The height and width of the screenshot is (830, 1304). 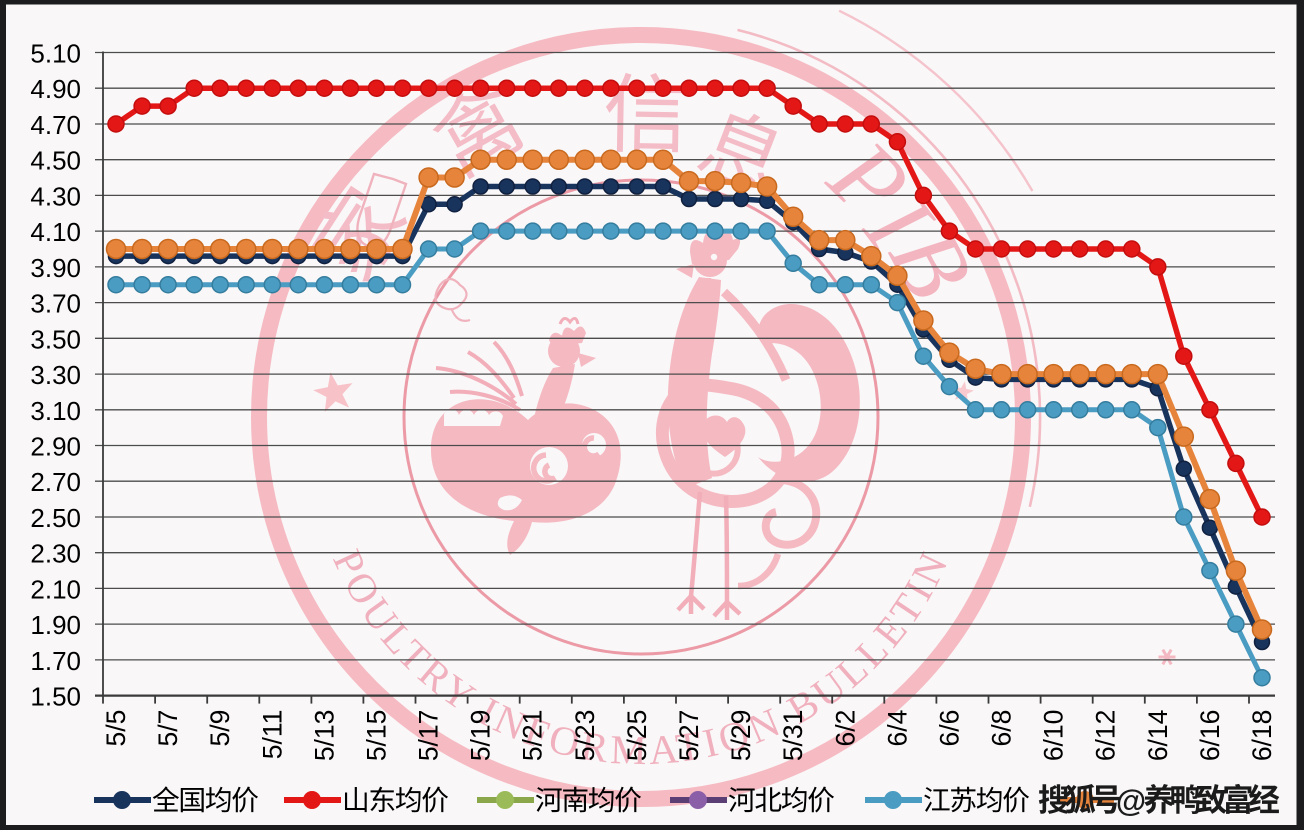 What do you see at coordinates (1002, 728) in the screenshot?
I see `svg-text: 6/8` at bounding box center [1002, 728].